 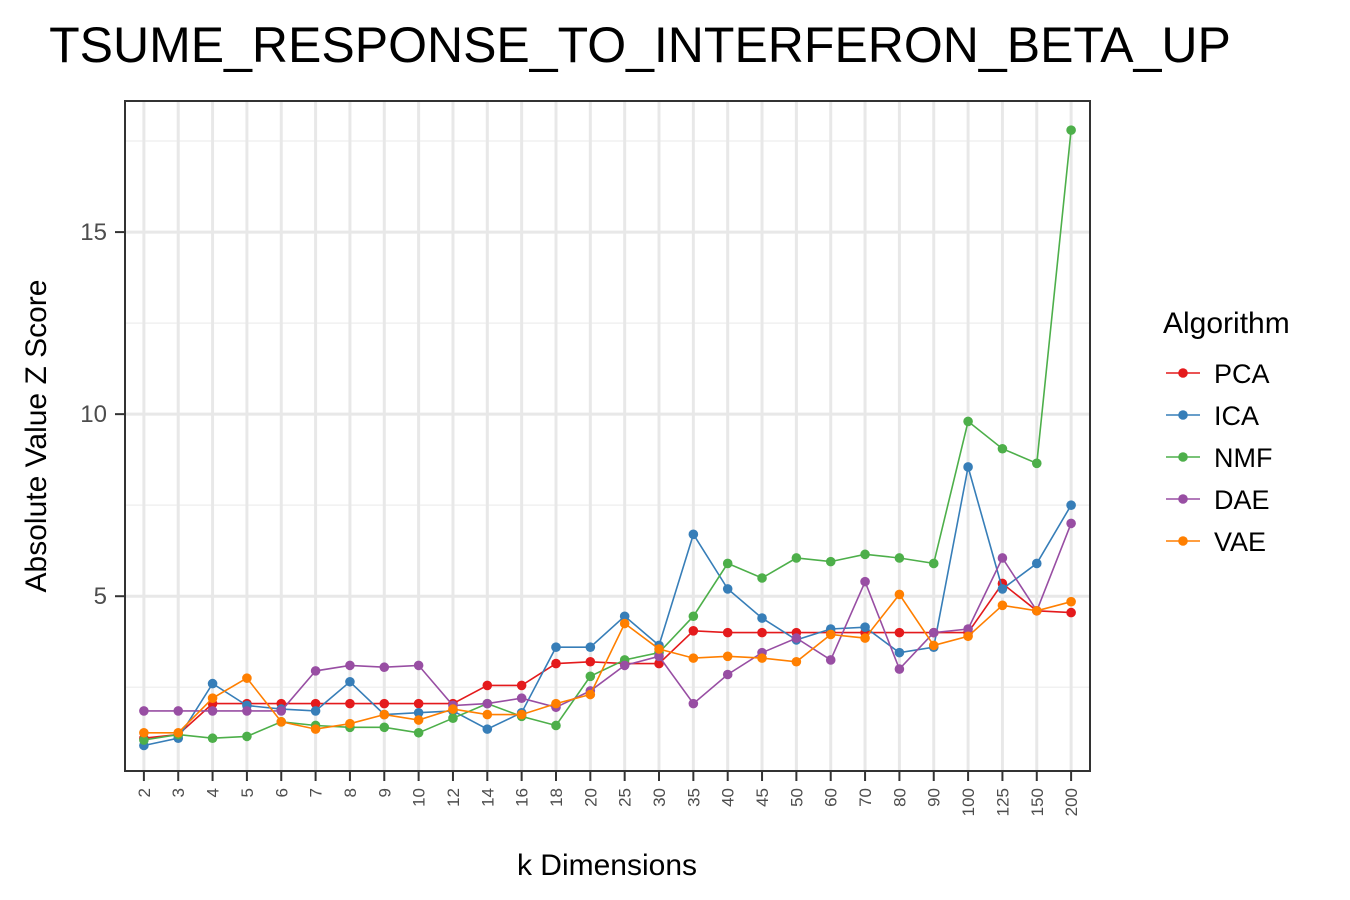 What do you see at coordinates (590, 797) in the screenshot?
I see `x-tick-label: 20` at bounding box center [590, 797].